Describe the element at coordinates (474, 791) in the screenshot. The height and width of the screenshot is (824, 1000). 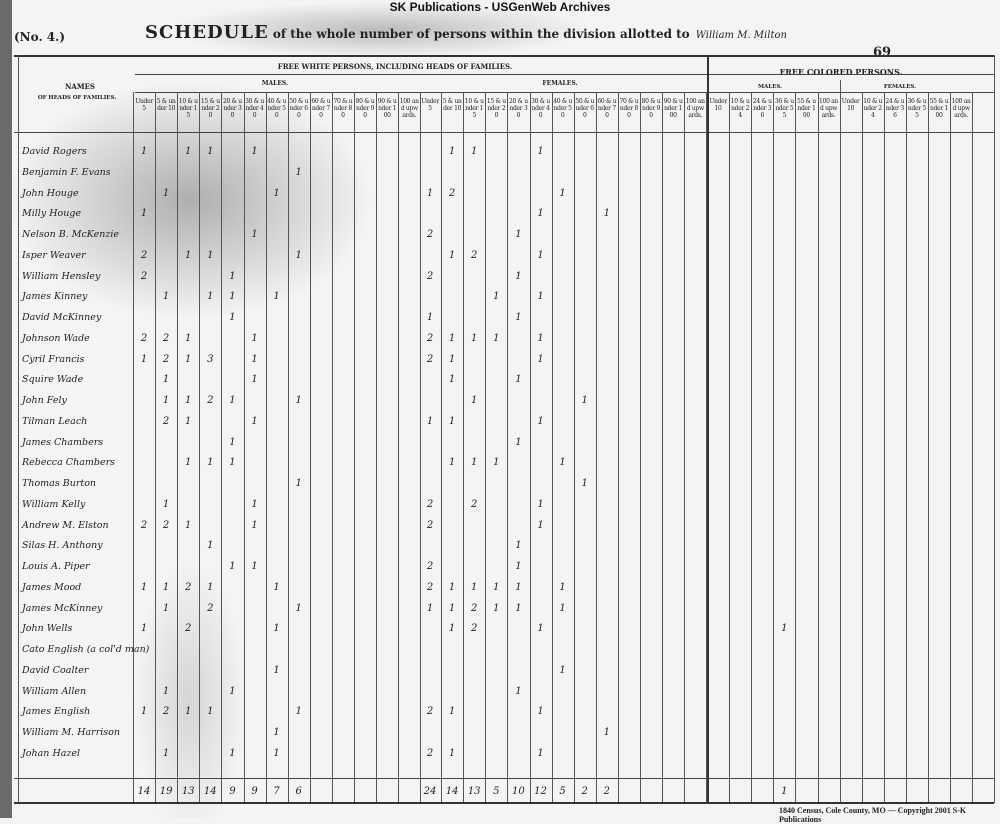
I see `female-total-cell: 13` at that location.